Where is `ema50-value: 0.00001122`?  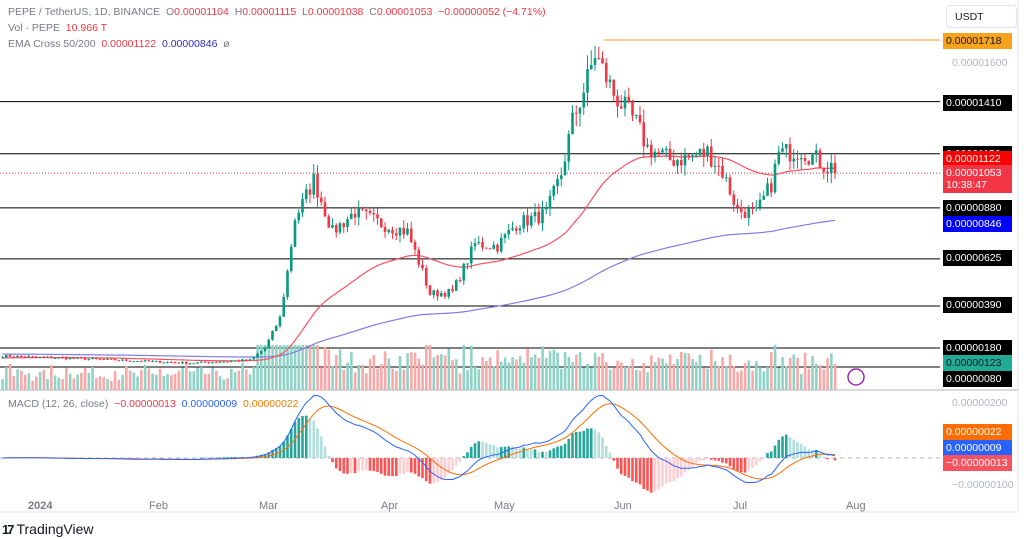 ema50-value: 0.00001122 is located at coordinates (129, 44).